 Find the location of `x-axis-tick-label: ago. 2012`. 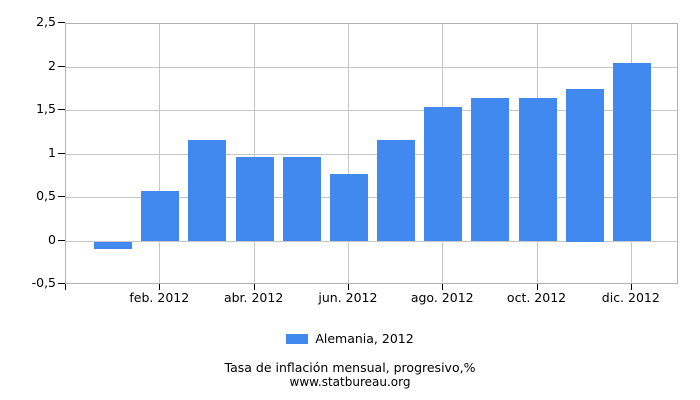

x-axis-tick-label: ago. 2012 is located at coordinates (442, 297).